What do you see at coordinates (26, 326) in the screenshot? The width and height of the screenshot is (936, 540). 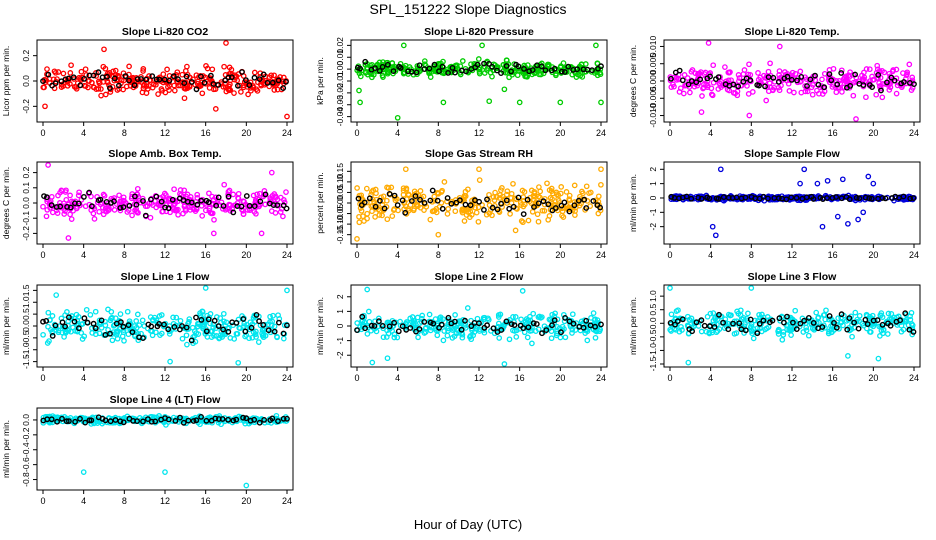 I see `y-tick-label: 0.0` at bounding box center [26, 326].